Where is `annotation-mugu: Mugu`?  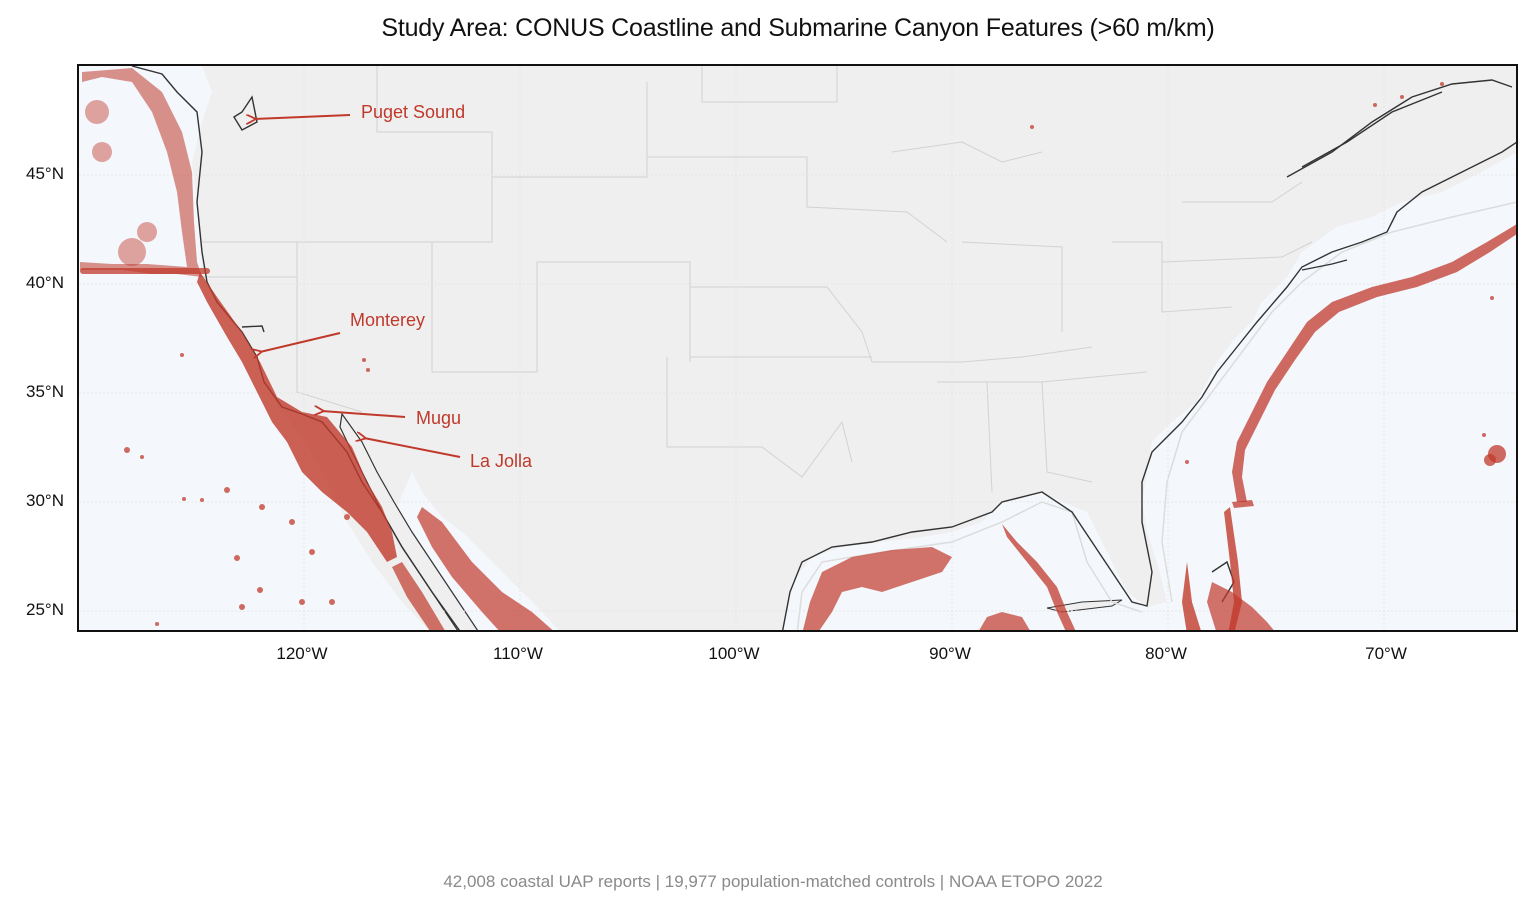 annotation-mugu: Mugu is located at coordinates (439, 418).